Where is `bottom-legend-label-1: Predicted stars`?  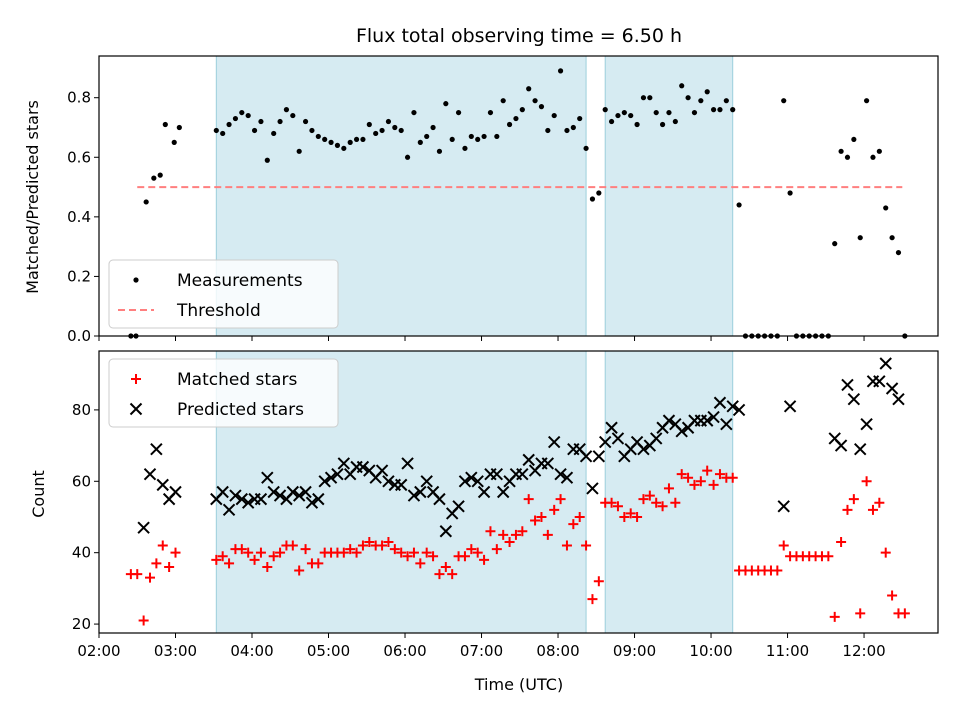
bottom-legend-label-1: Predicted stars is located at coordinates (240, 410).